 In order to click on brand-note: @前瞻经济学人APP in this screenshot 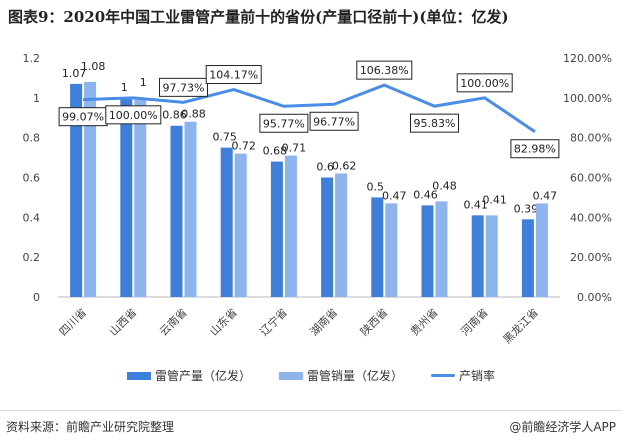, I will do `click(562, 427)`.